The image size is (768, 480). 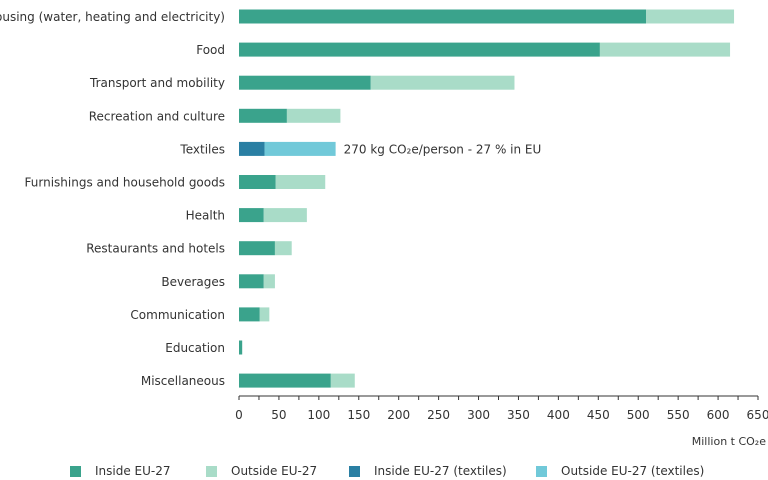 I want to click on legend-swatch-inside-textiles, so click(x=354, y=471).